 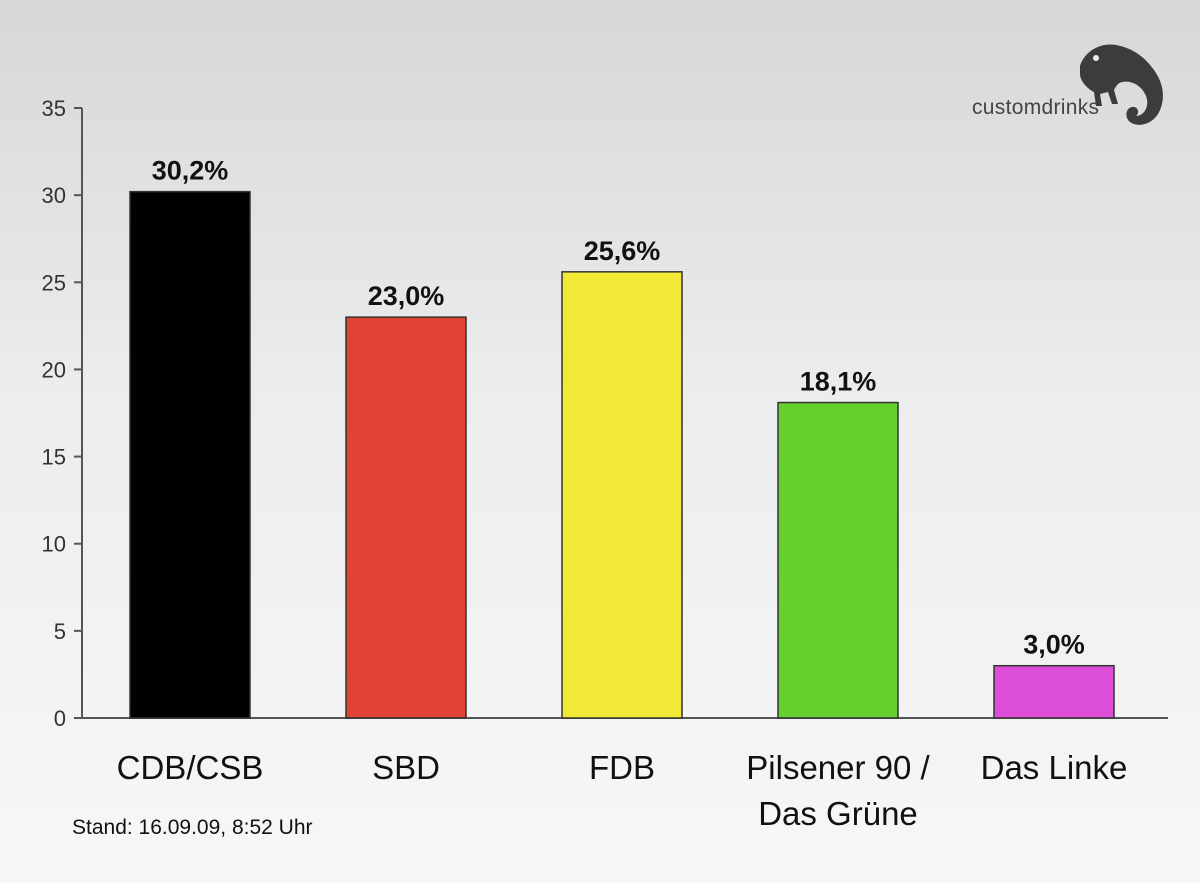 What do you see at coordinates (1121, 84) in the screenshot?
I see `chameleon-icon` at bounding box center [1121, 84].